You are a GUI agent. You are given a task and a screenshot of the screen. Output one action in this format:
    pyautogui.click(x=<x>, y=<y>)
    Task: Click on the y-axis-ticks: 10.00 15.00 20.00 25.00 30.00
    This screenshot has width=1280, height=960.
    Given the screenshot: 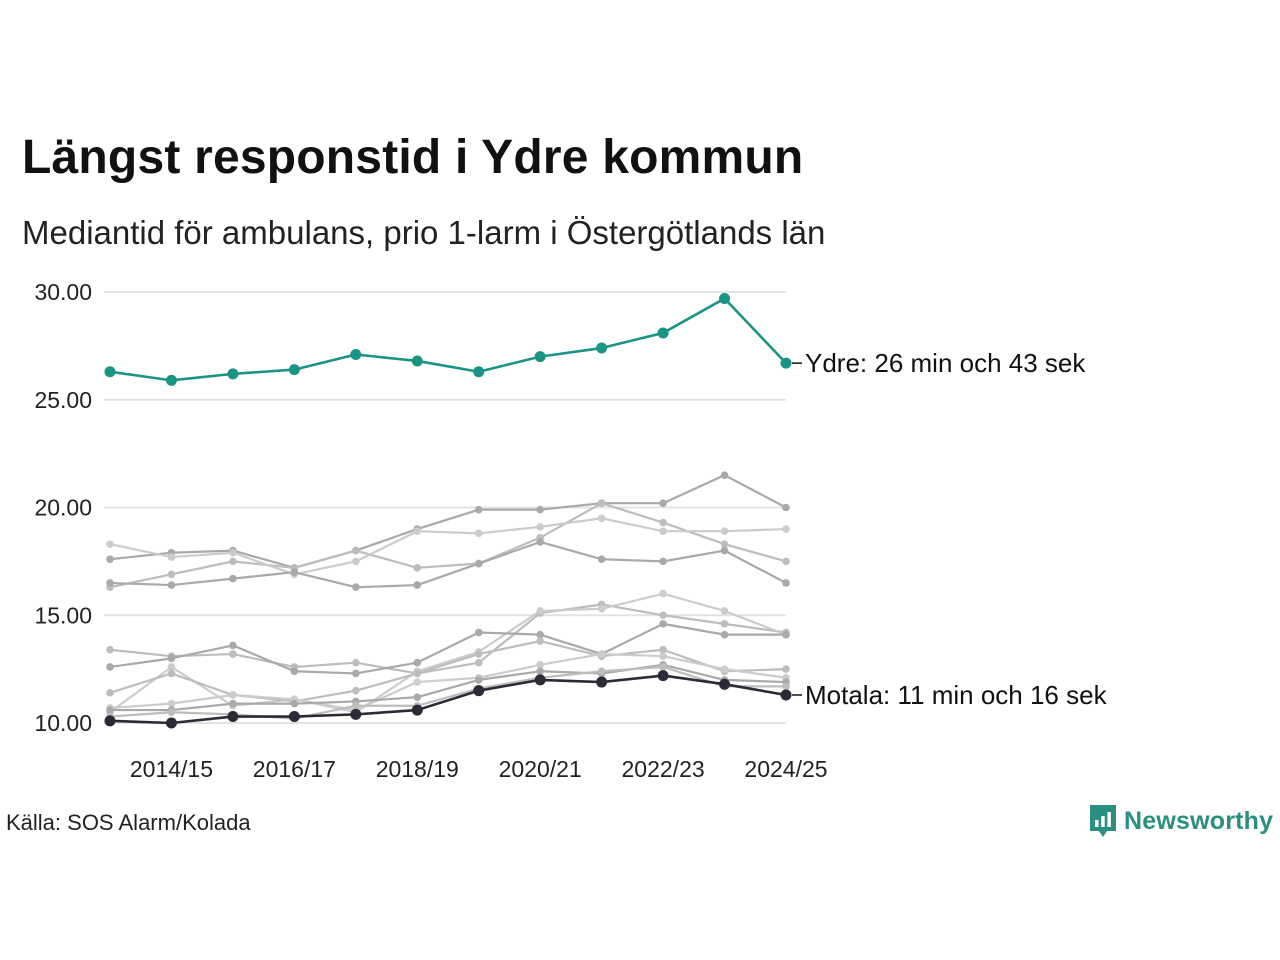 What is the action you would take?
    pyautogui.click(x=63, y=507)
    